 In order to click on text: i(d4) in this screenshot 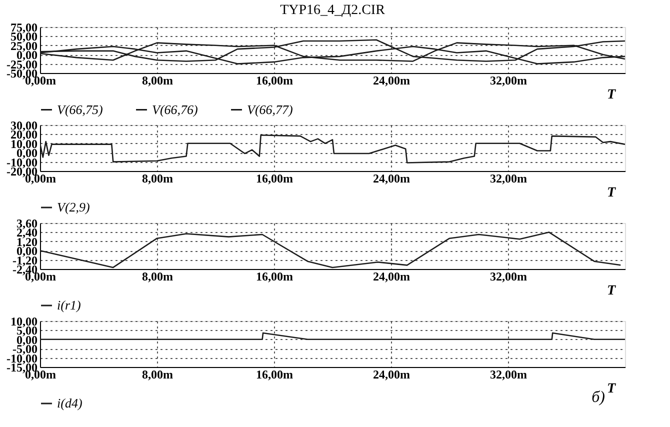, I will do `click(69, 403)`.